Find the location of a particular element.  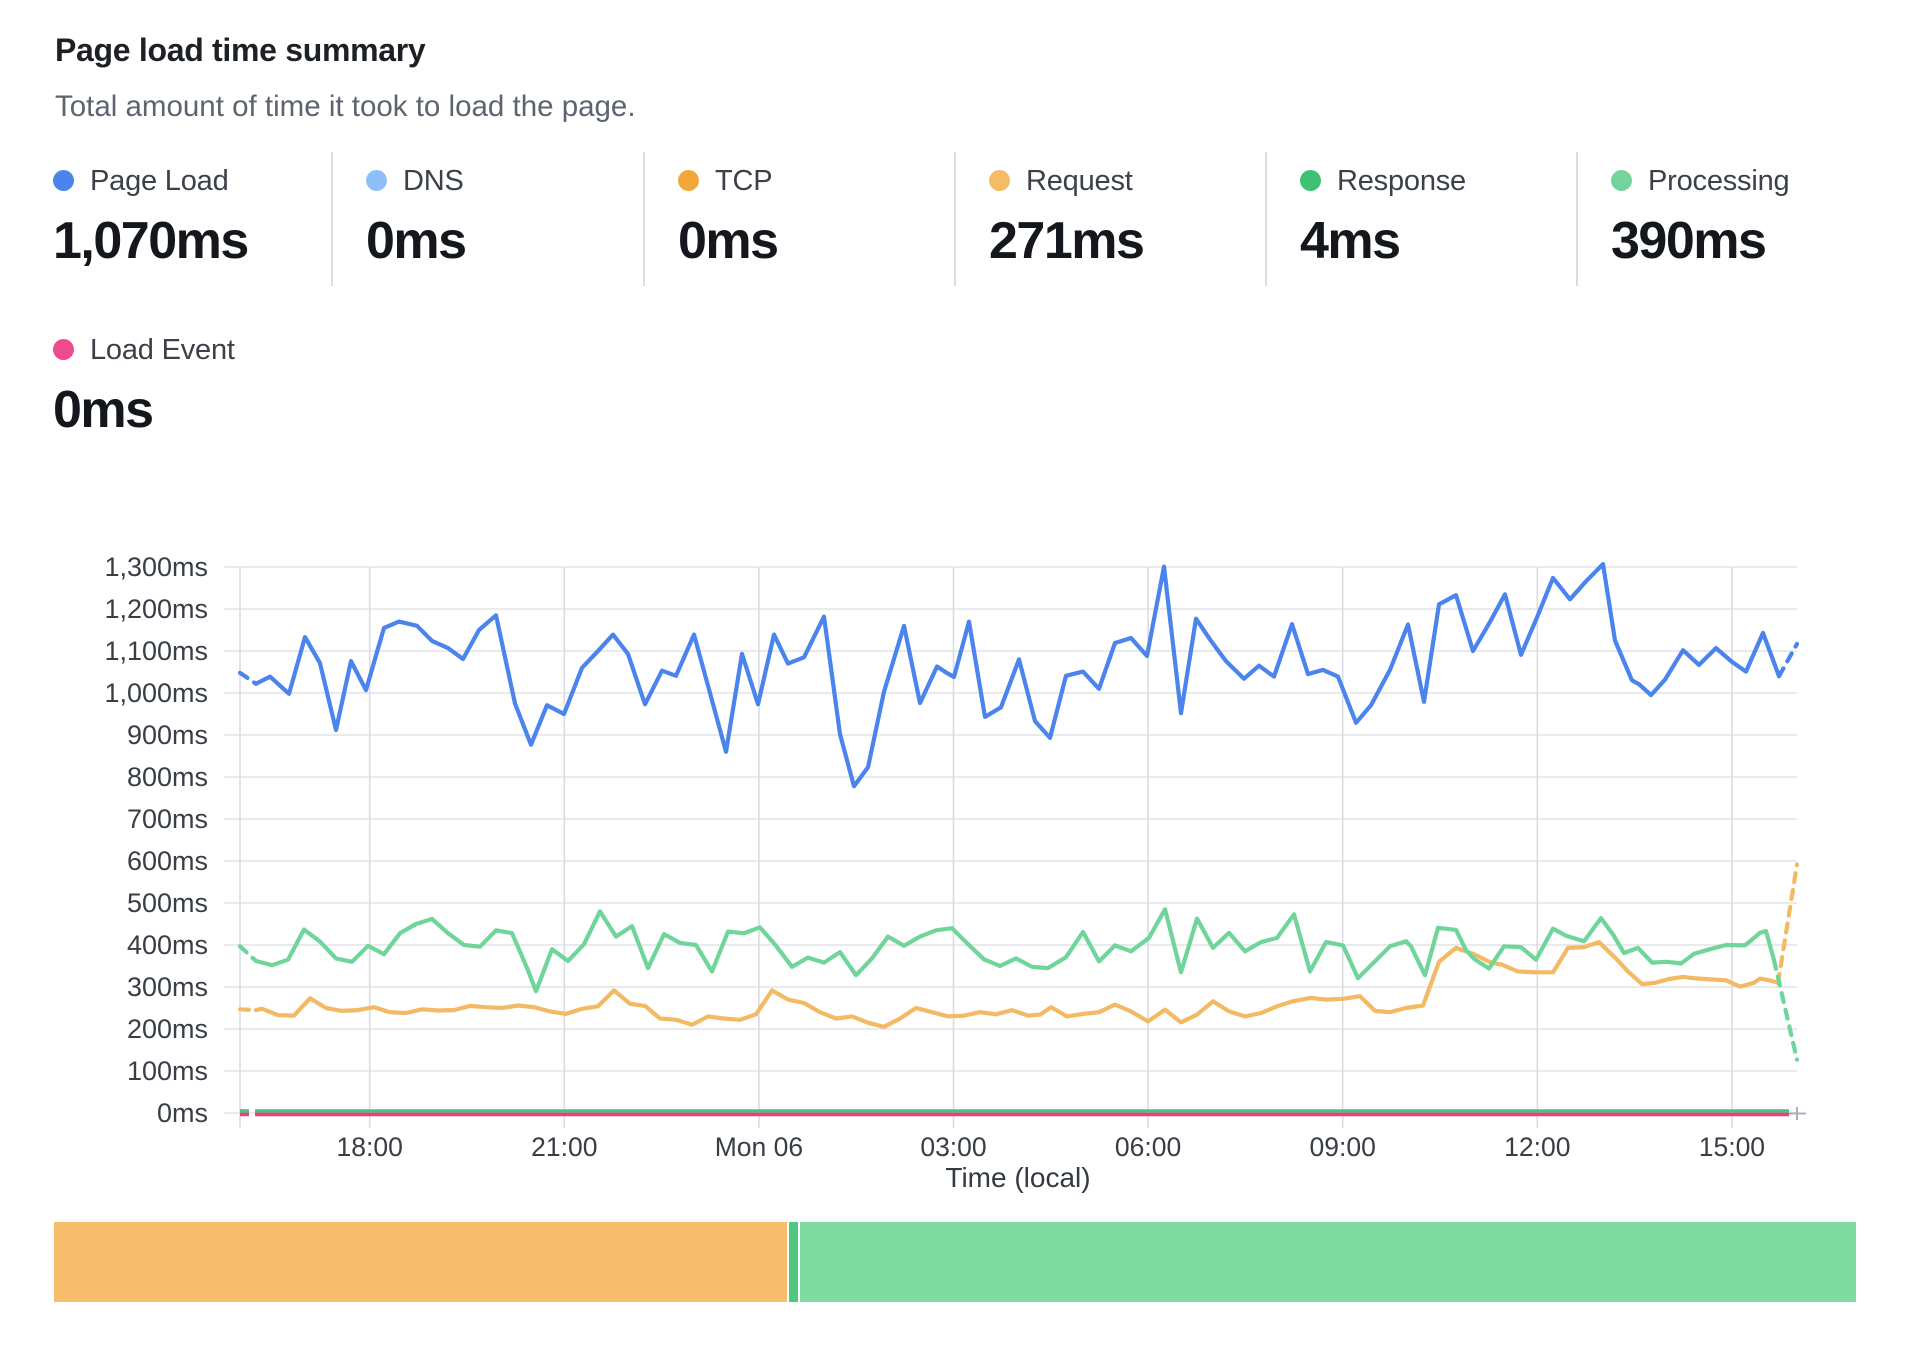

svg-text: 600ms is located at coordinates (167, 861).